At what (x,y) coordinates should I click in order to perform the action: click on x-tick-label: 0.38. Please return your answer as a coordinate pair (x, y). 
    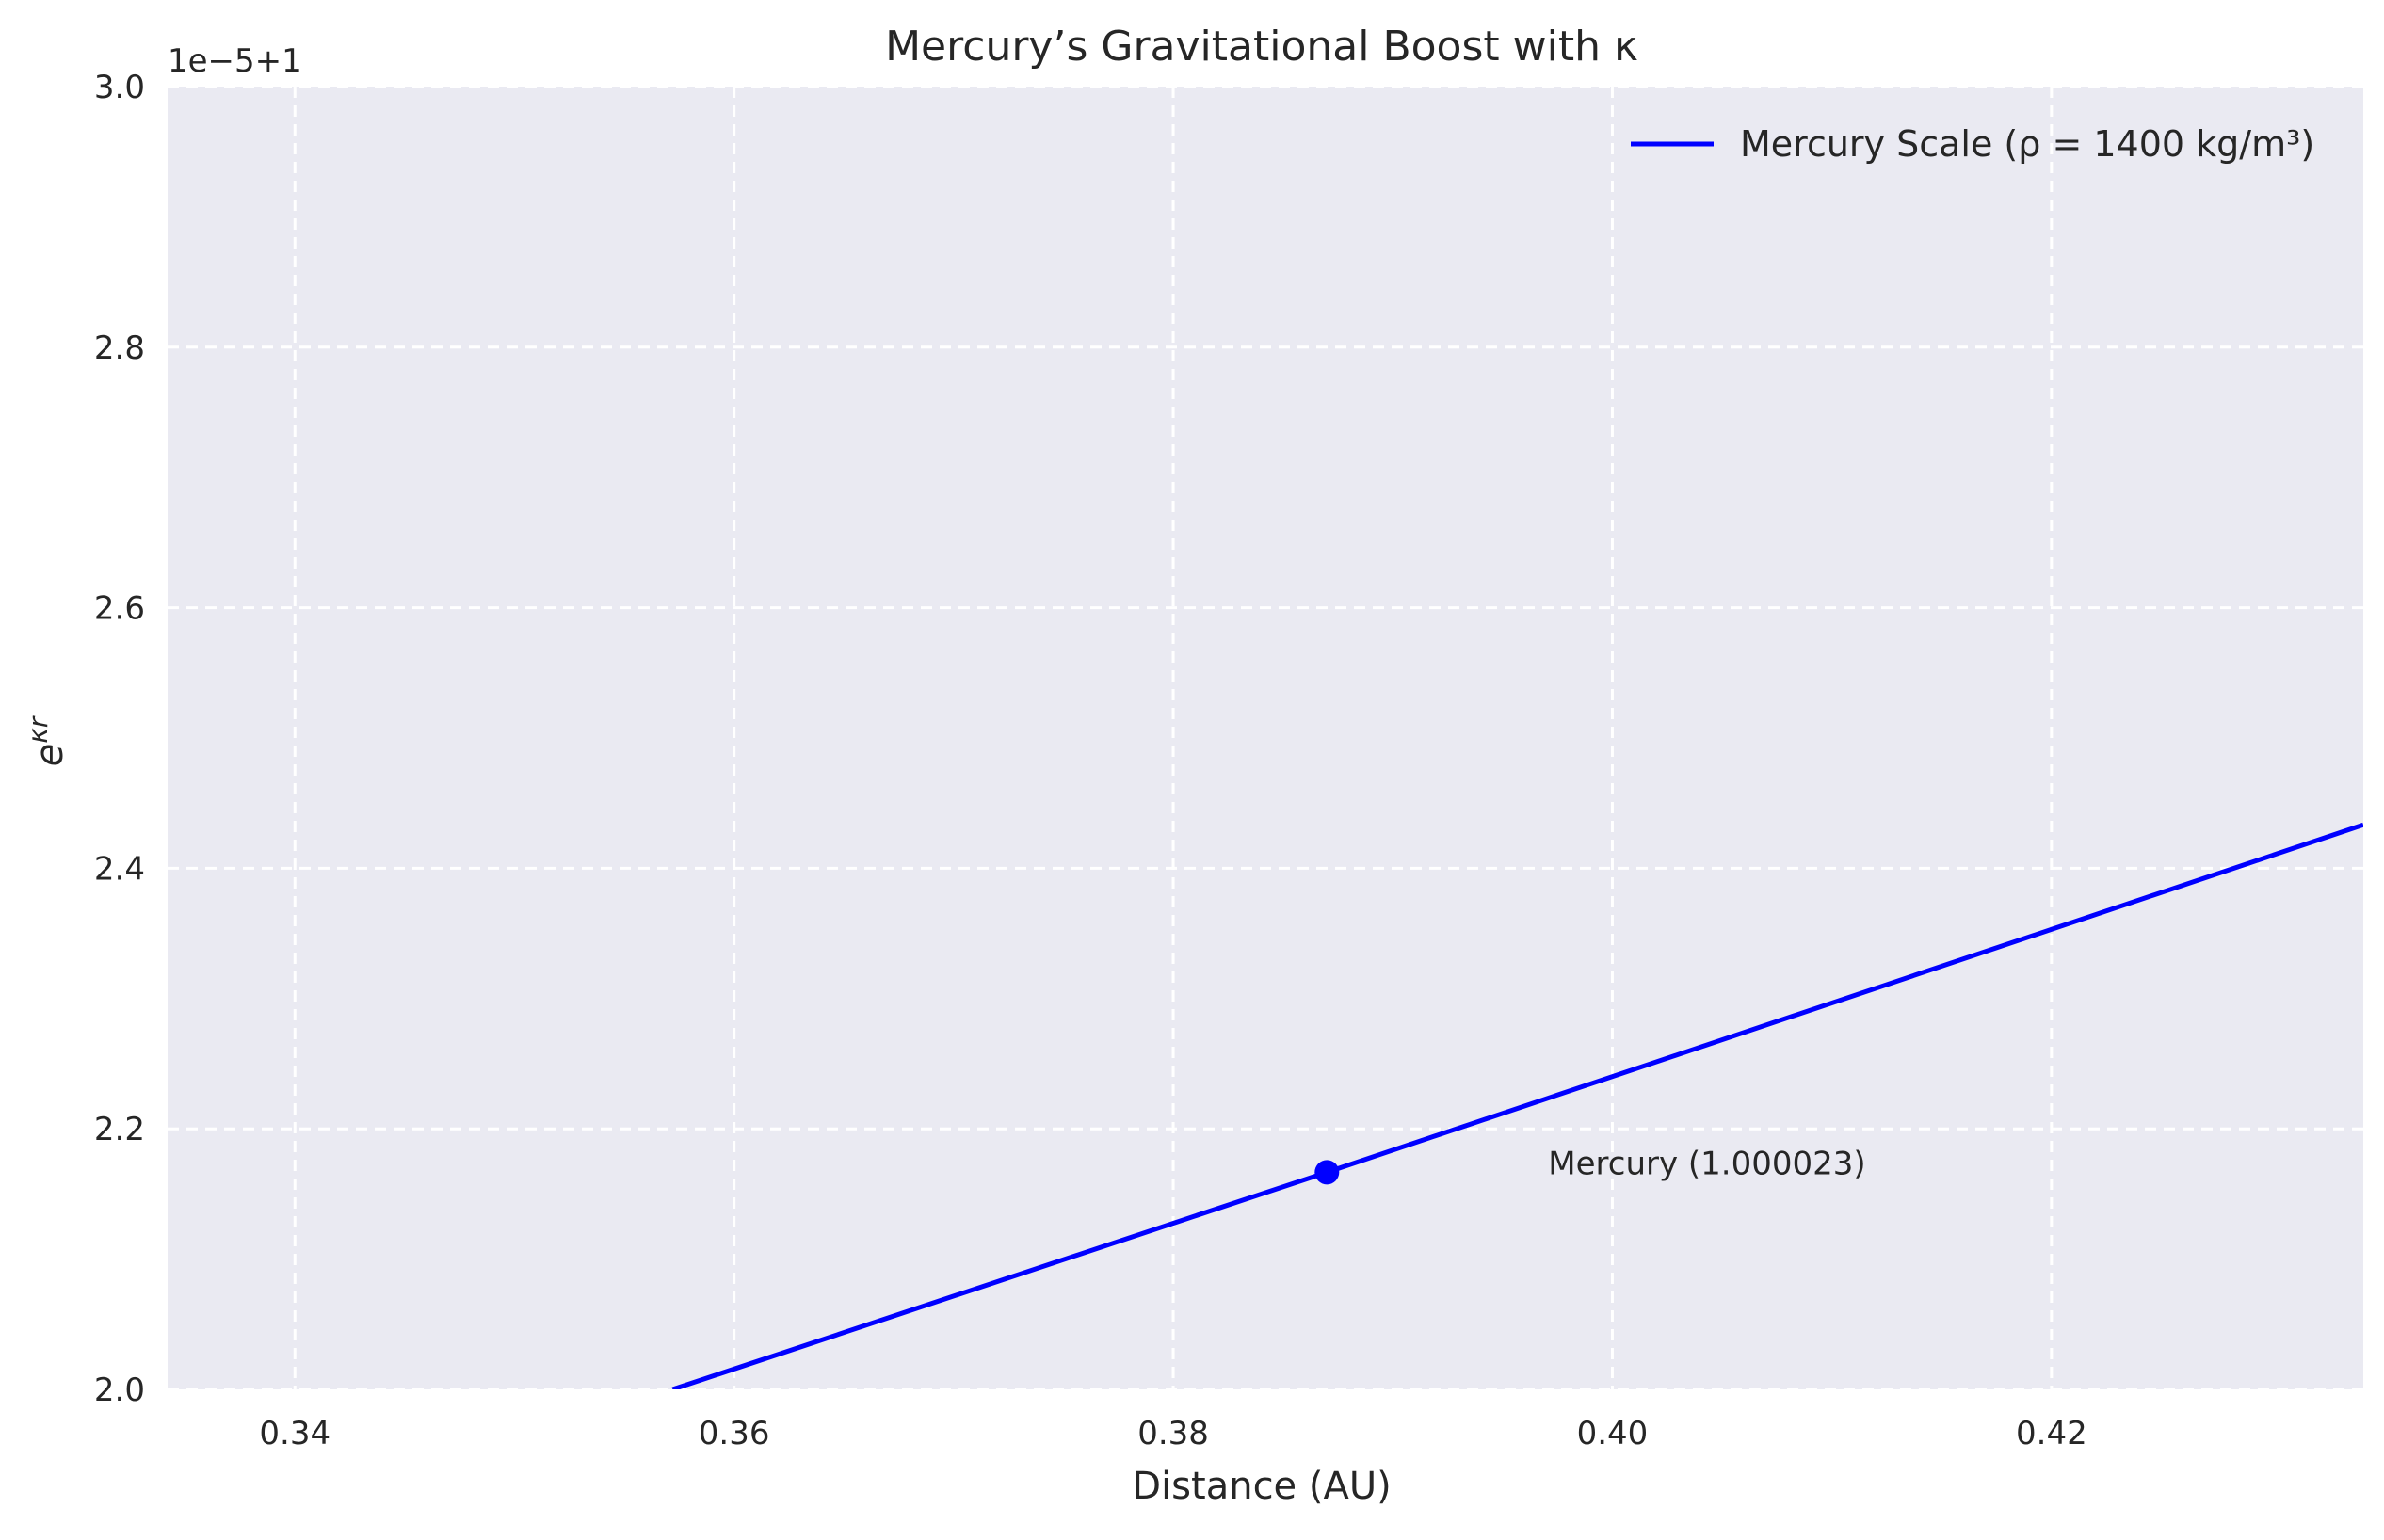
    Looking at the image, I should click on (1173, 1433).